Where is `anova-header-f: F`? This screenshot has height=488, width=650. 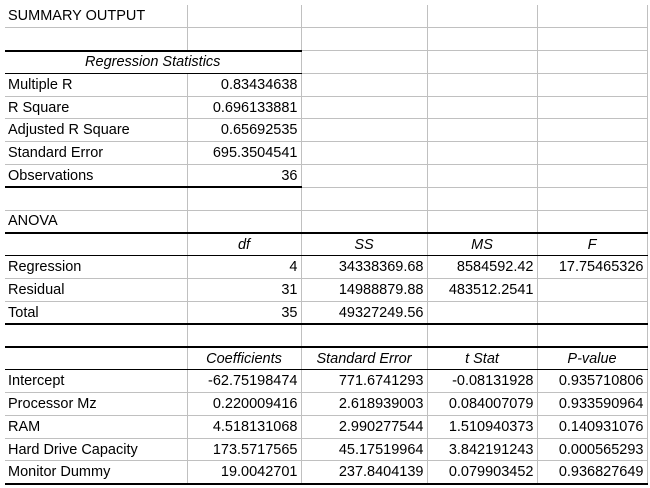 anova-header-f: F is located at coordinates (592, 244).